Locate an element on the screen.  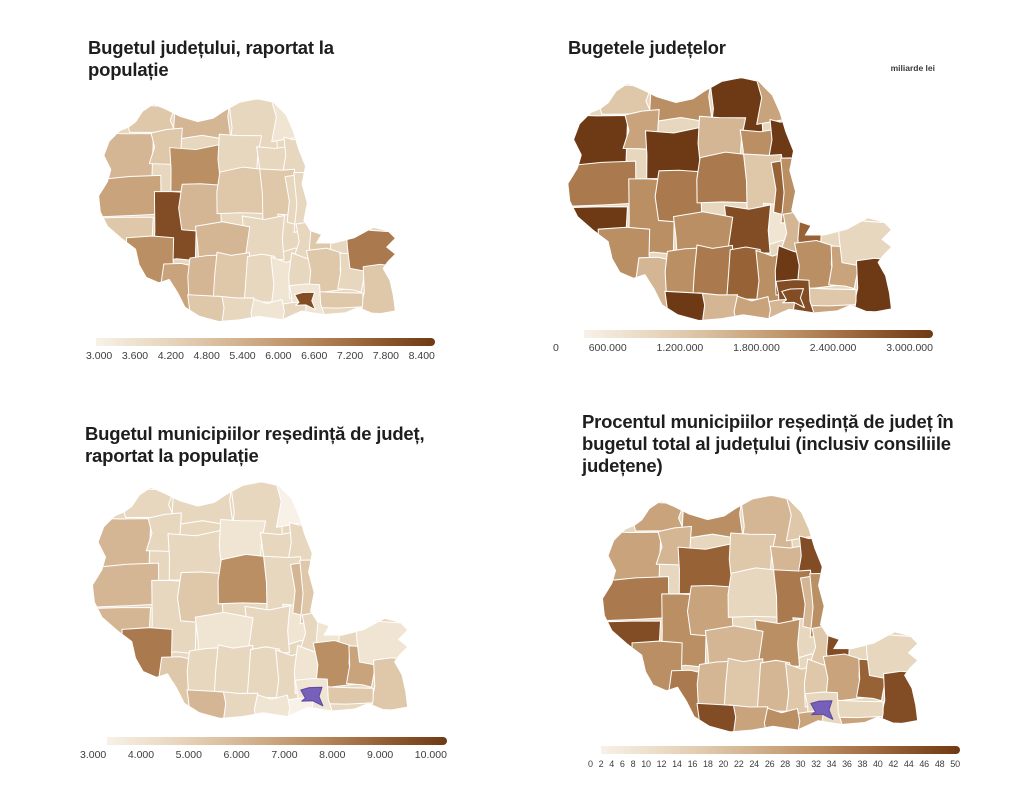
legend-tick: 42 is located at coordinates (893, 764).